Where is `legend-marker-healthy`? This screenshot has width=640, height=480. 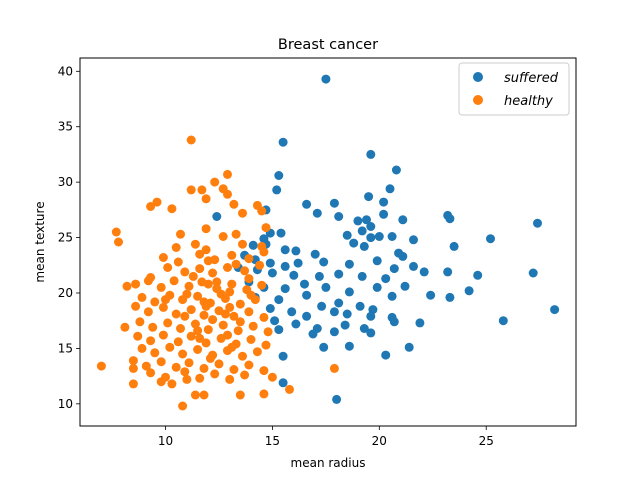 legend-marker-healthy is located at coordinates (478, 100).